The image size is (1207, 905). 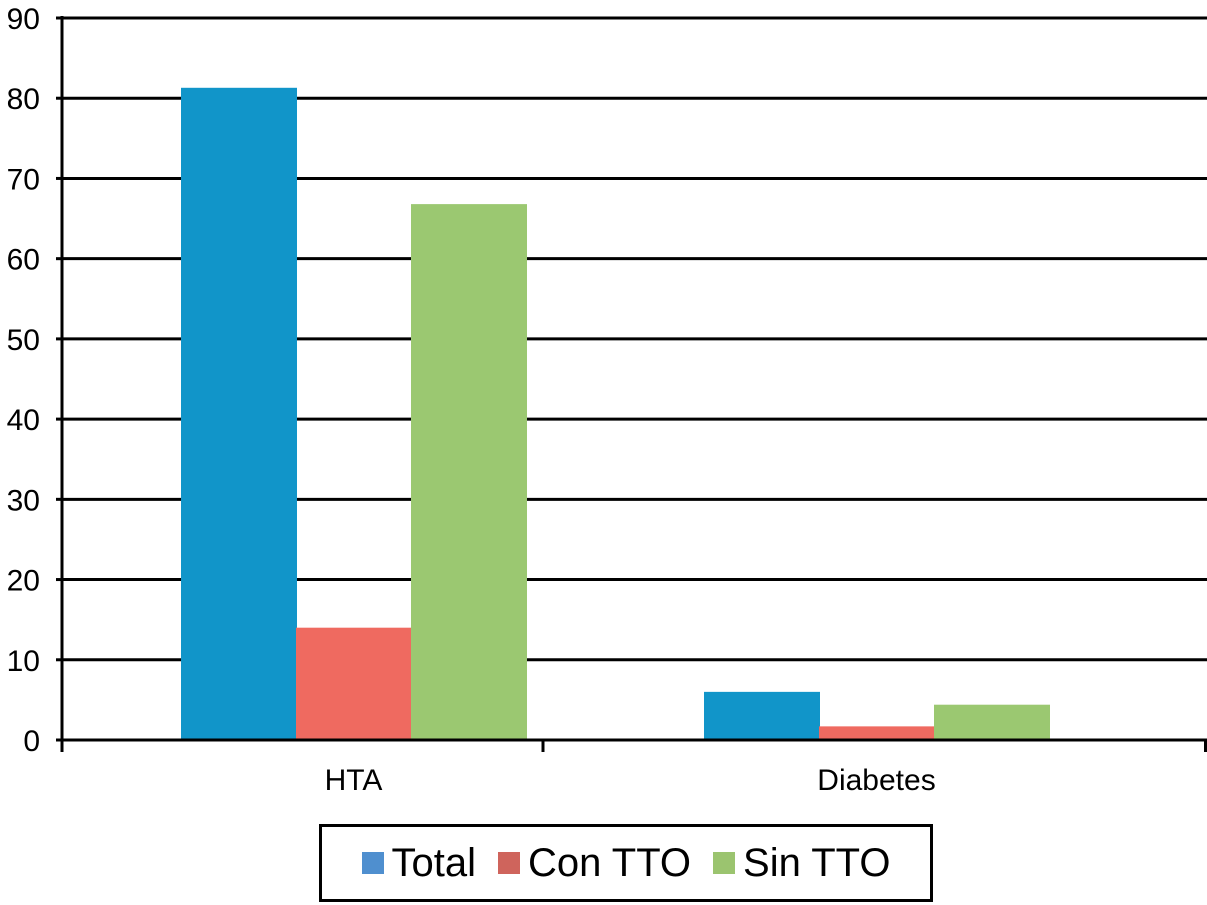 I want to click on legend-item: Con TTO, so click(x=594, y=863).